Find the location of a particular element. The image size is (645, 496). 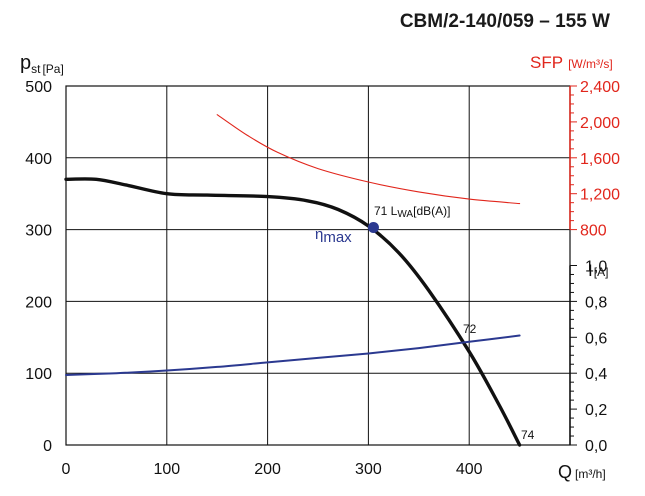

marks-group is located at coordinates (373, 227).